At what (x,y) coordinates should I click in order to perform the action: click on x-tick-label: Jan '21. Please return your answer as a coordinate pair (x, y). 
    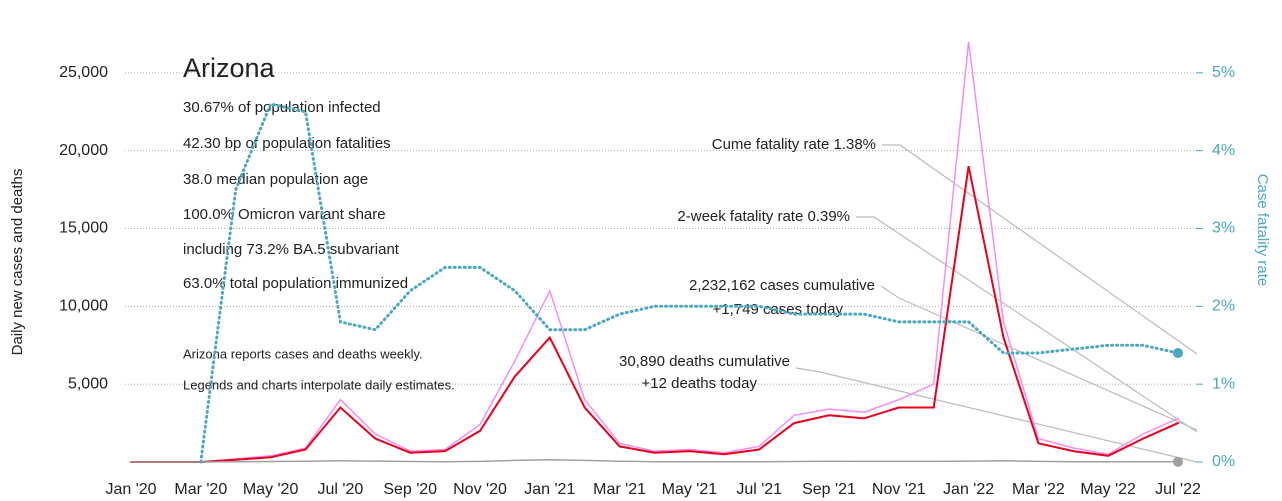
    Looking at the image, I should click on (549, 489).